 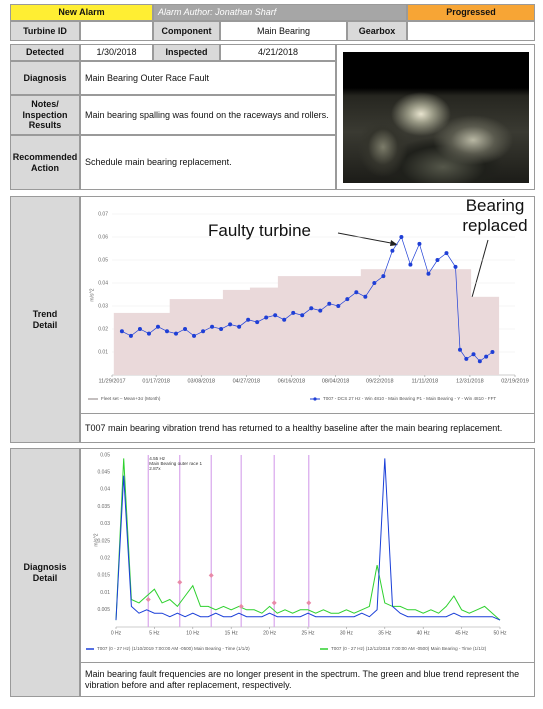 I want to click on diagnosis-detail-label: Diagnosis Detail, so click(x=45, y=572).